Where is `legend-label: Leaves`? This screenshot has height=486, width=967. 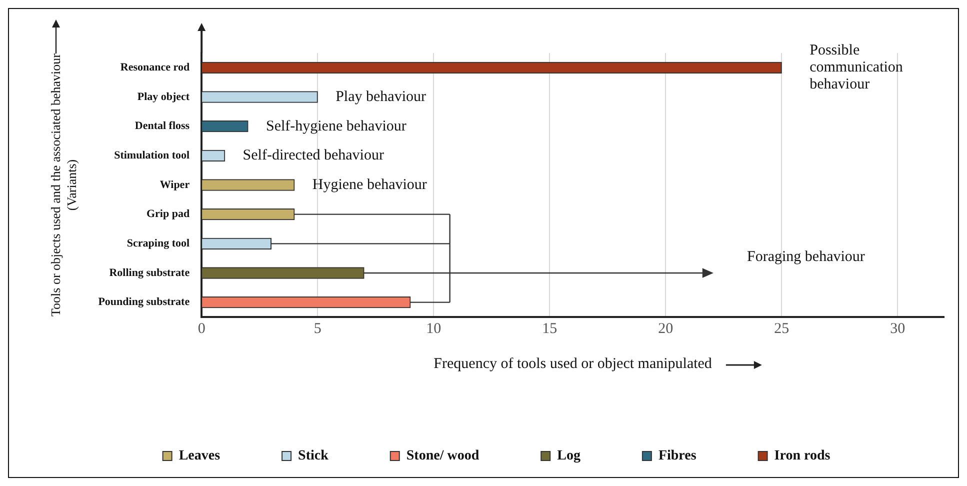 legend-label: Leaves is located at coordinates (199, 456).